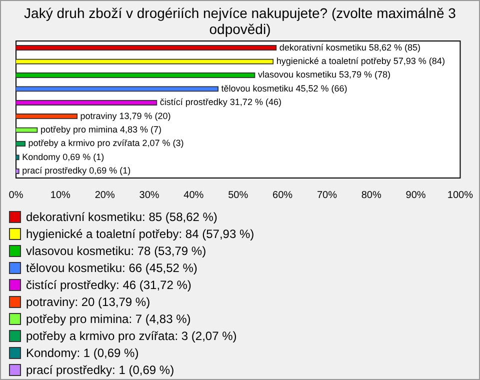 The height and width of the screenshot is (380, 480). What do you see at coordinates (82, 353) in the screenshot?
I see `text: Kondomy: 1 (0,69 %)` at bounding box center [82, 353].